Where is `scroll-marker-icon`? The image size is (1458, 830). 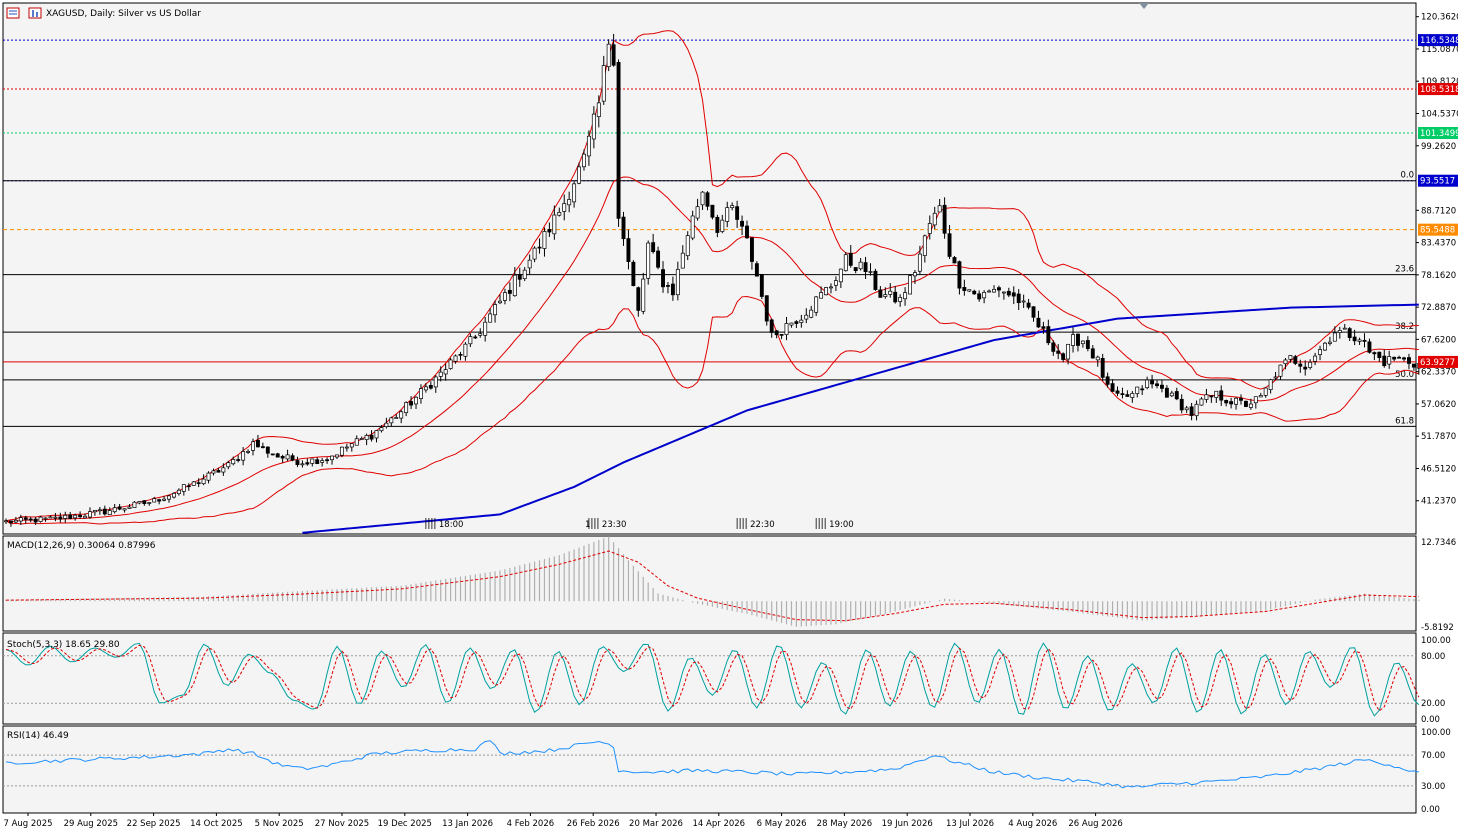 scroll-marker-icon is located at coordinates (1144, 6).